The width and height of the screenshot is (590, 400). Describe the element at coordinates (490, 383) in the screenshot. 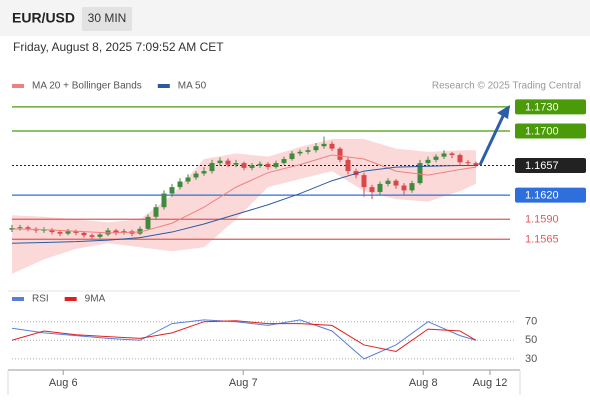

I see `x-tick-label: Aug 12` at that location.